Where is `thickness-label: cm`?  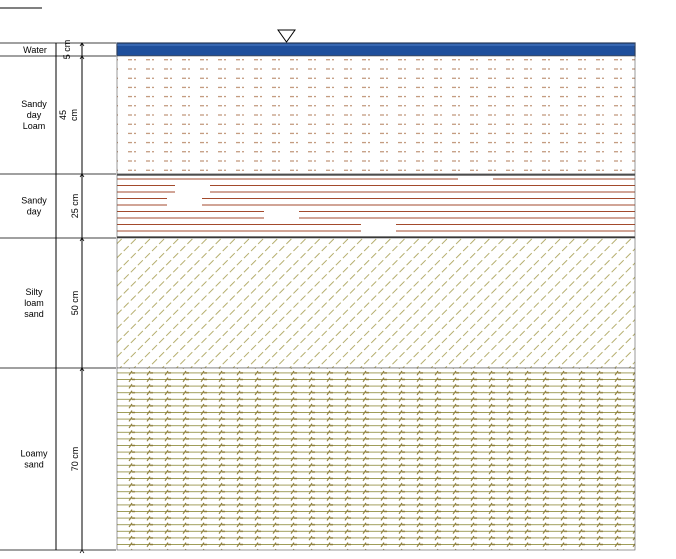 thickness-label: cm is located at coordinates (74, 115).